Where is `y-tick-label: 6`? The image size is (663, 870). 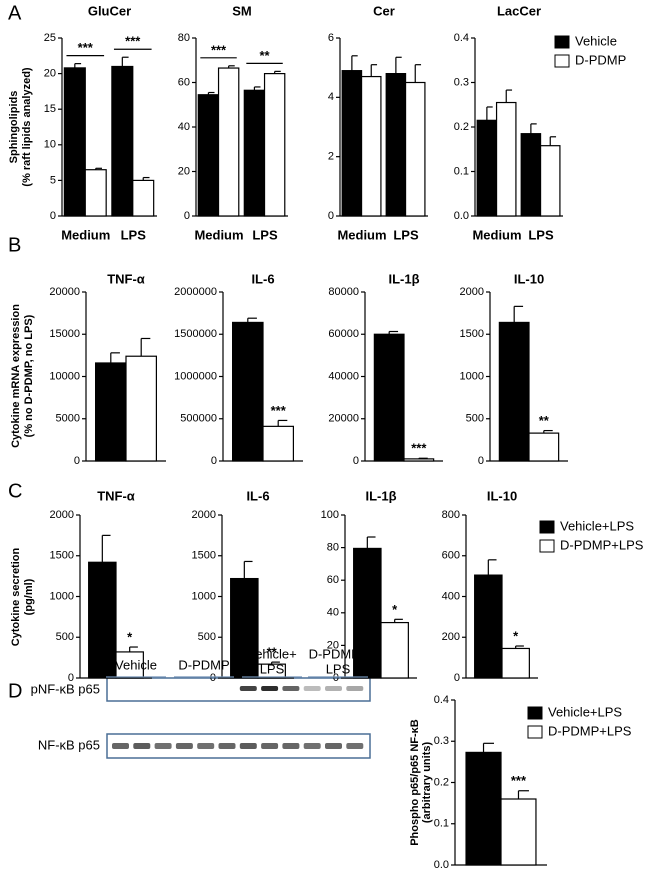
y-tick-label: 6 is located at coordinates (331, 38).